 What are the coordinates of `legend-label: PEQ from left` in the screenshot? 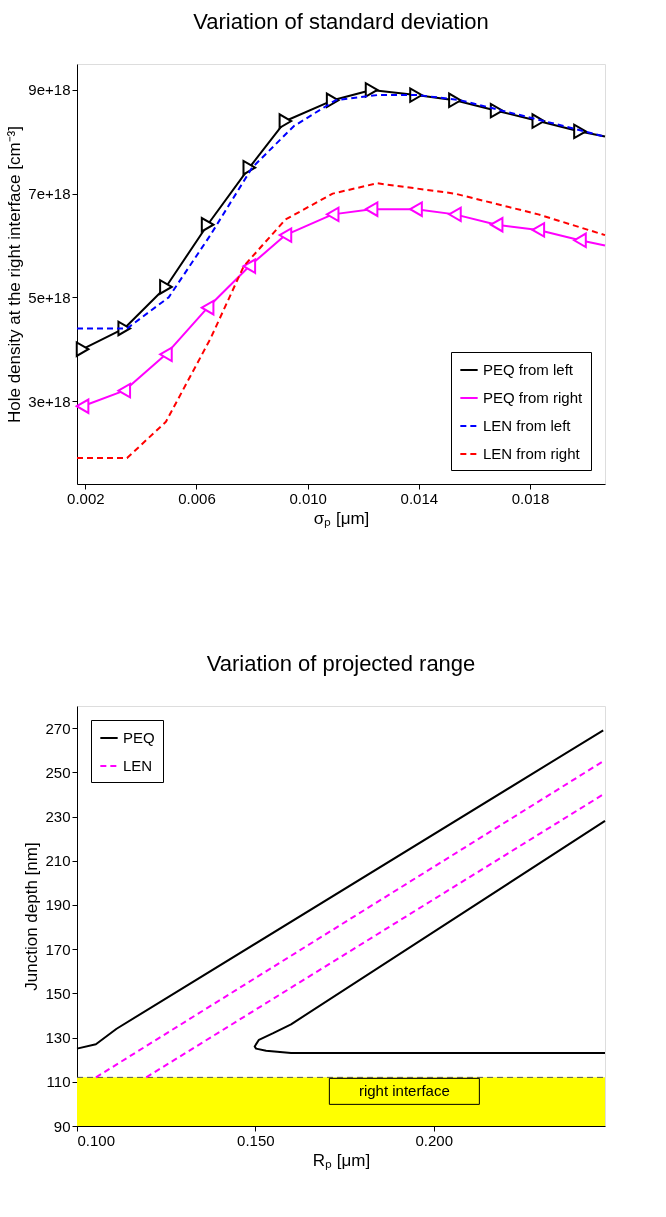 It's located at (528, 369).